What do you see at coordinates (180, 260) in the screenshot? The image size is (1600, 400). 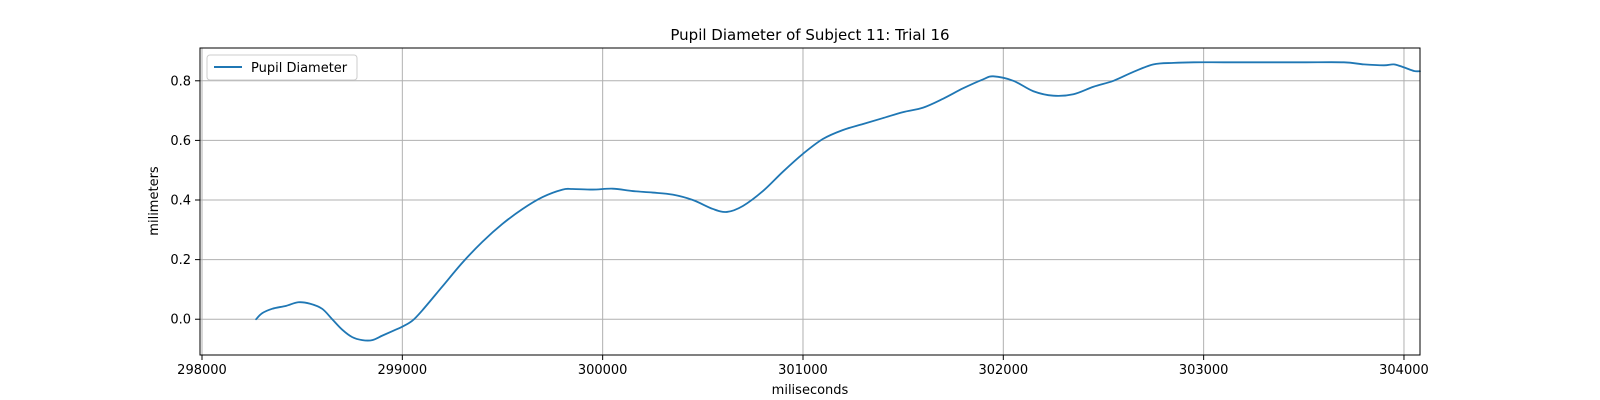 I see `y-tick-label: 0.2` at bounding box center [180, 260].